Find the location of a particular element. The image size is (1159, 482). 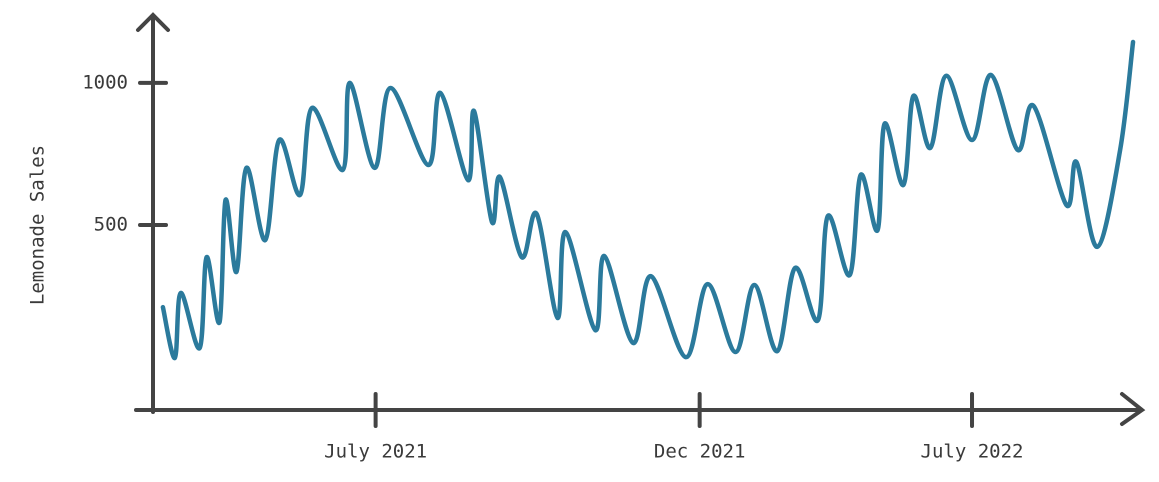

x-tick-label: July 2022 is located at coordinates (972, 452).